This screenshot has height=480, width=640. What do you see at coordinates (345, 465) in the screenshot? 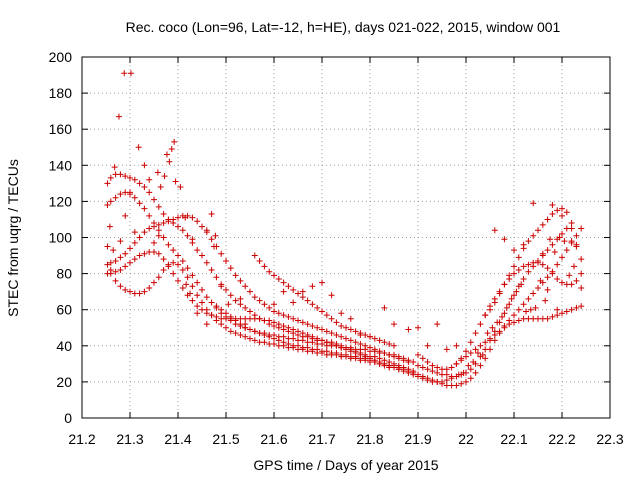
I see `x-axis-title: GPS time / Days of year 2015` at bounding box center [345, 465].